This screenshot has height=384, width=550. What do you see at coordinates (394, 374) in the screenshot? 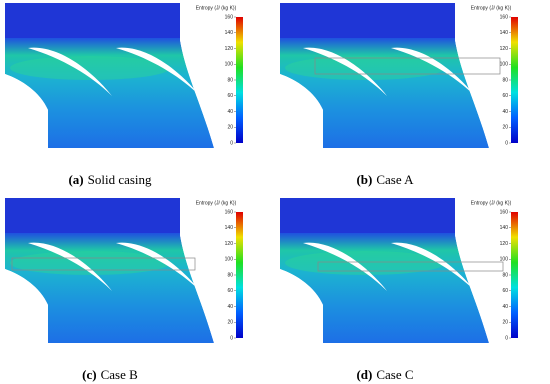
I see `caption-text: Case C` at bounding box center [394, 374].